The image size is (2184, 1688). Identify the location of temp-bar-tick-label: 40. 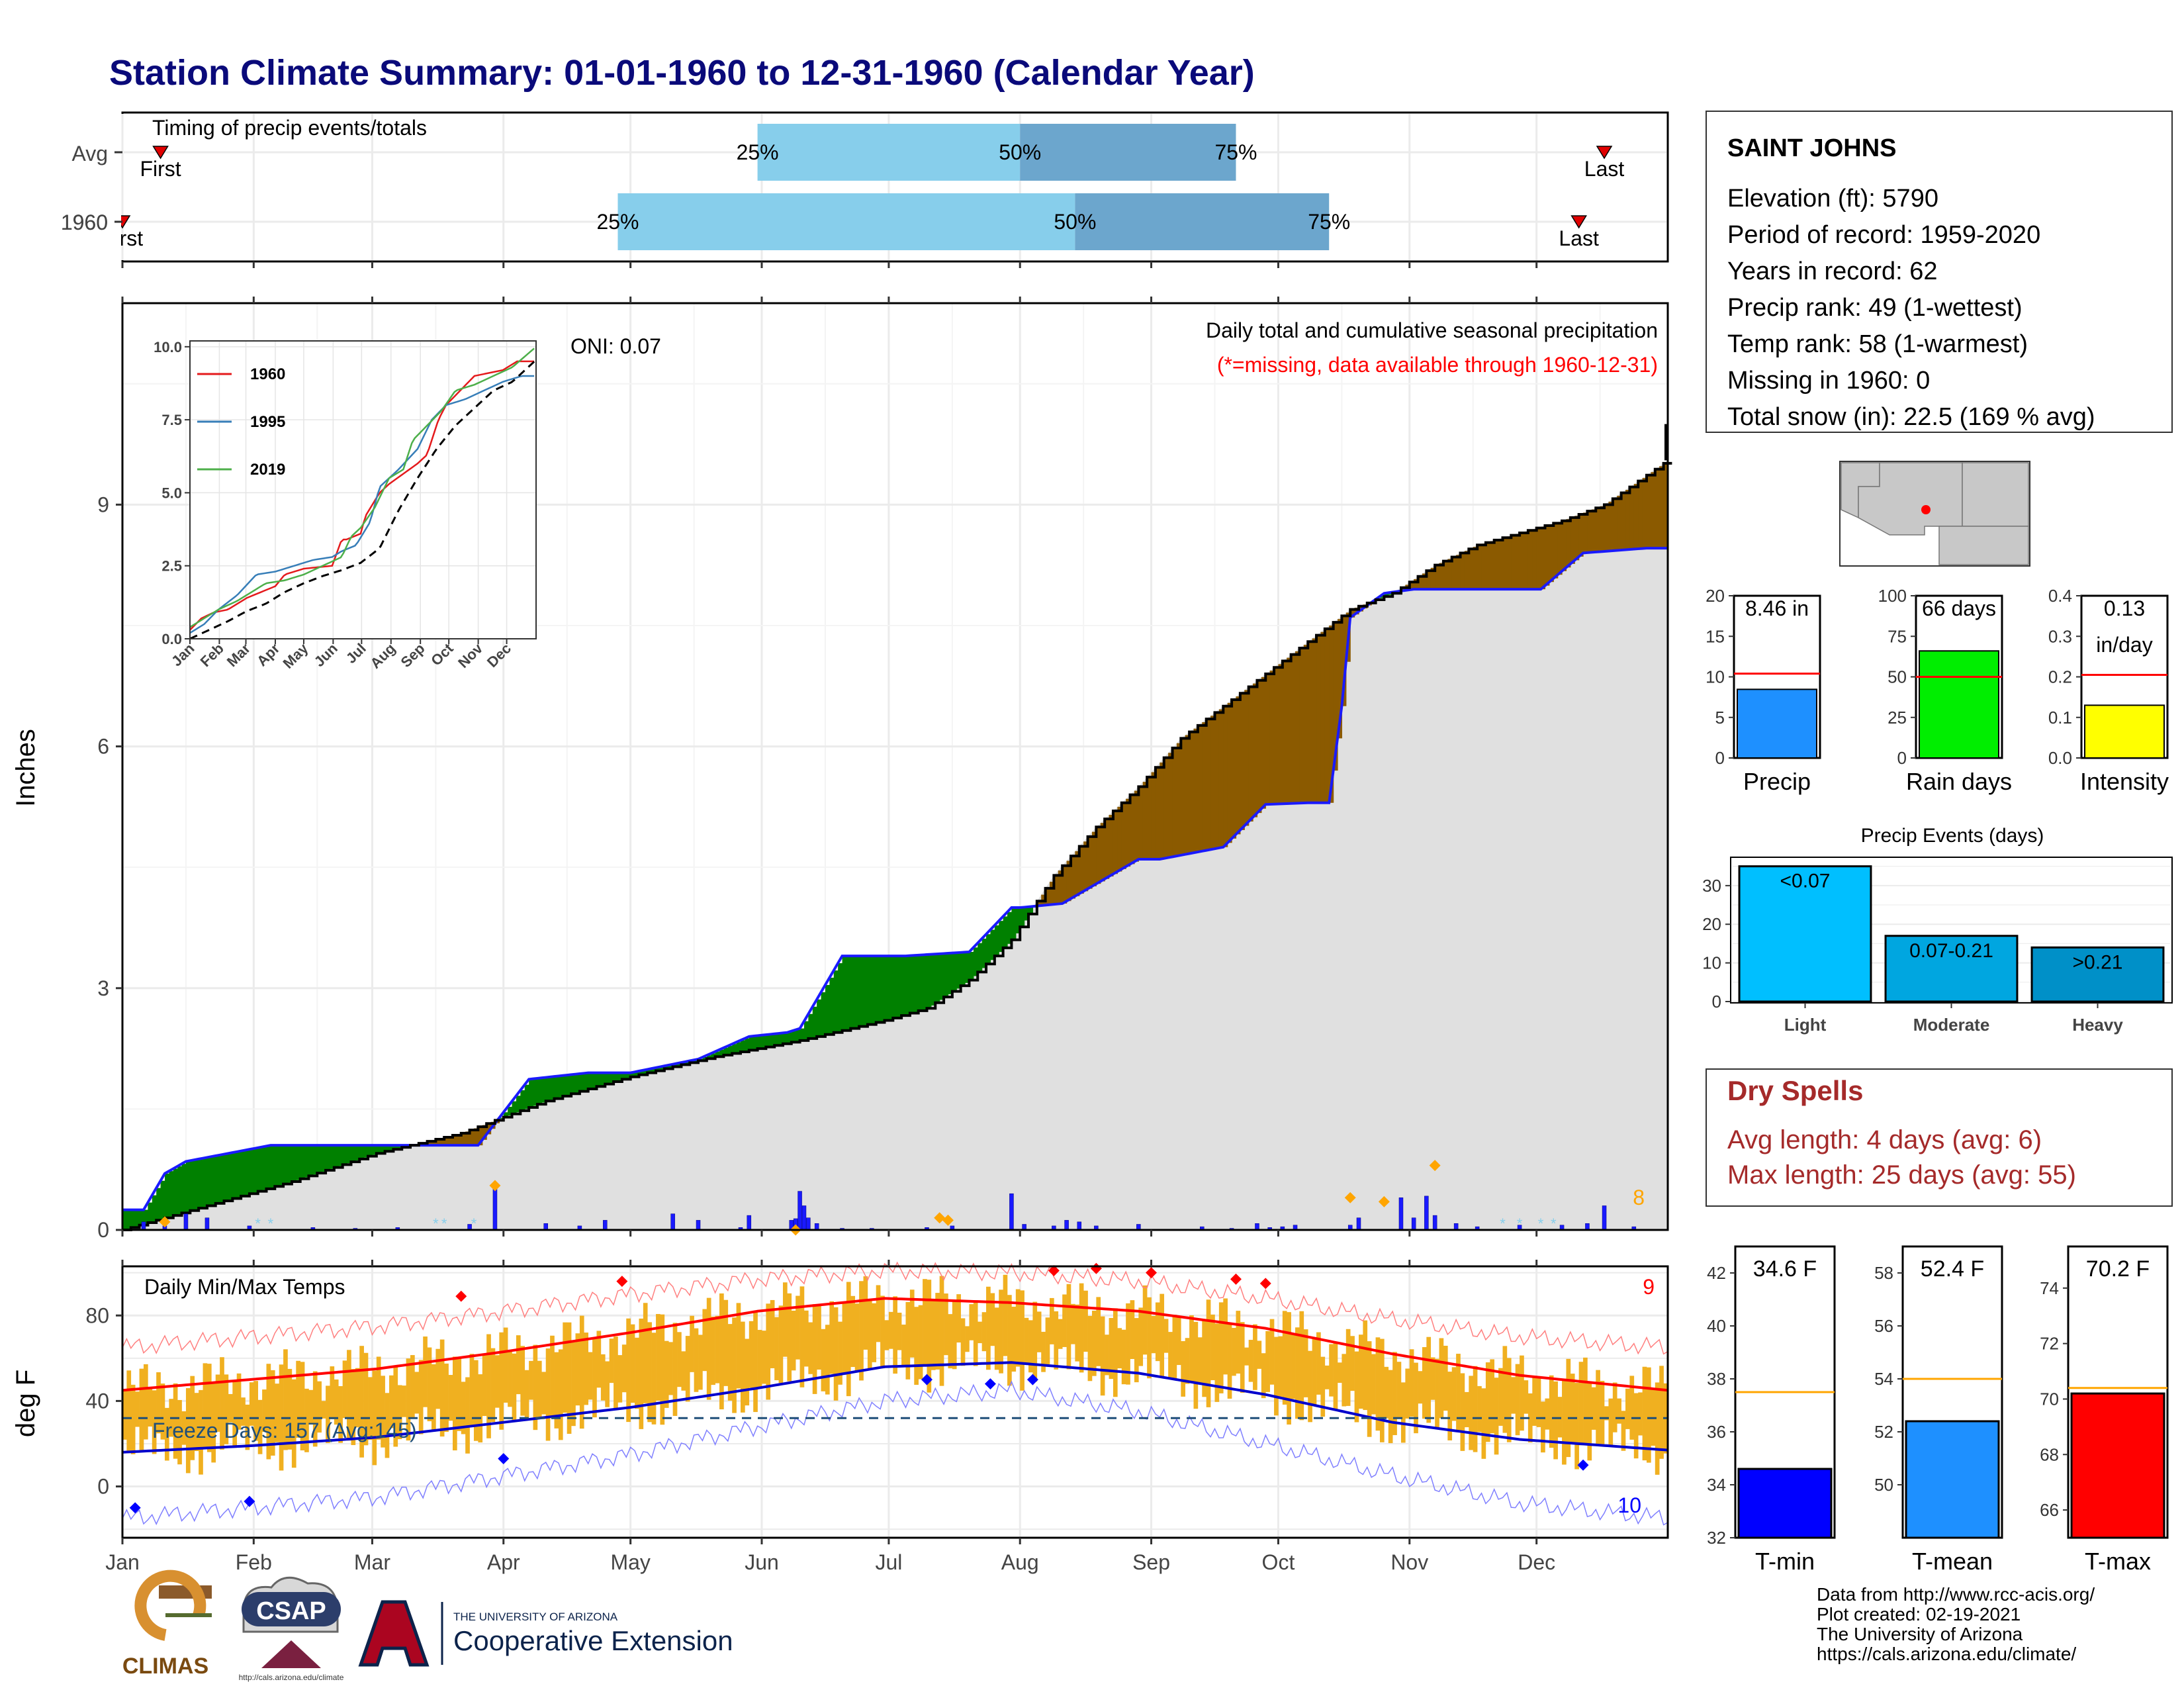
(1716, 1326).